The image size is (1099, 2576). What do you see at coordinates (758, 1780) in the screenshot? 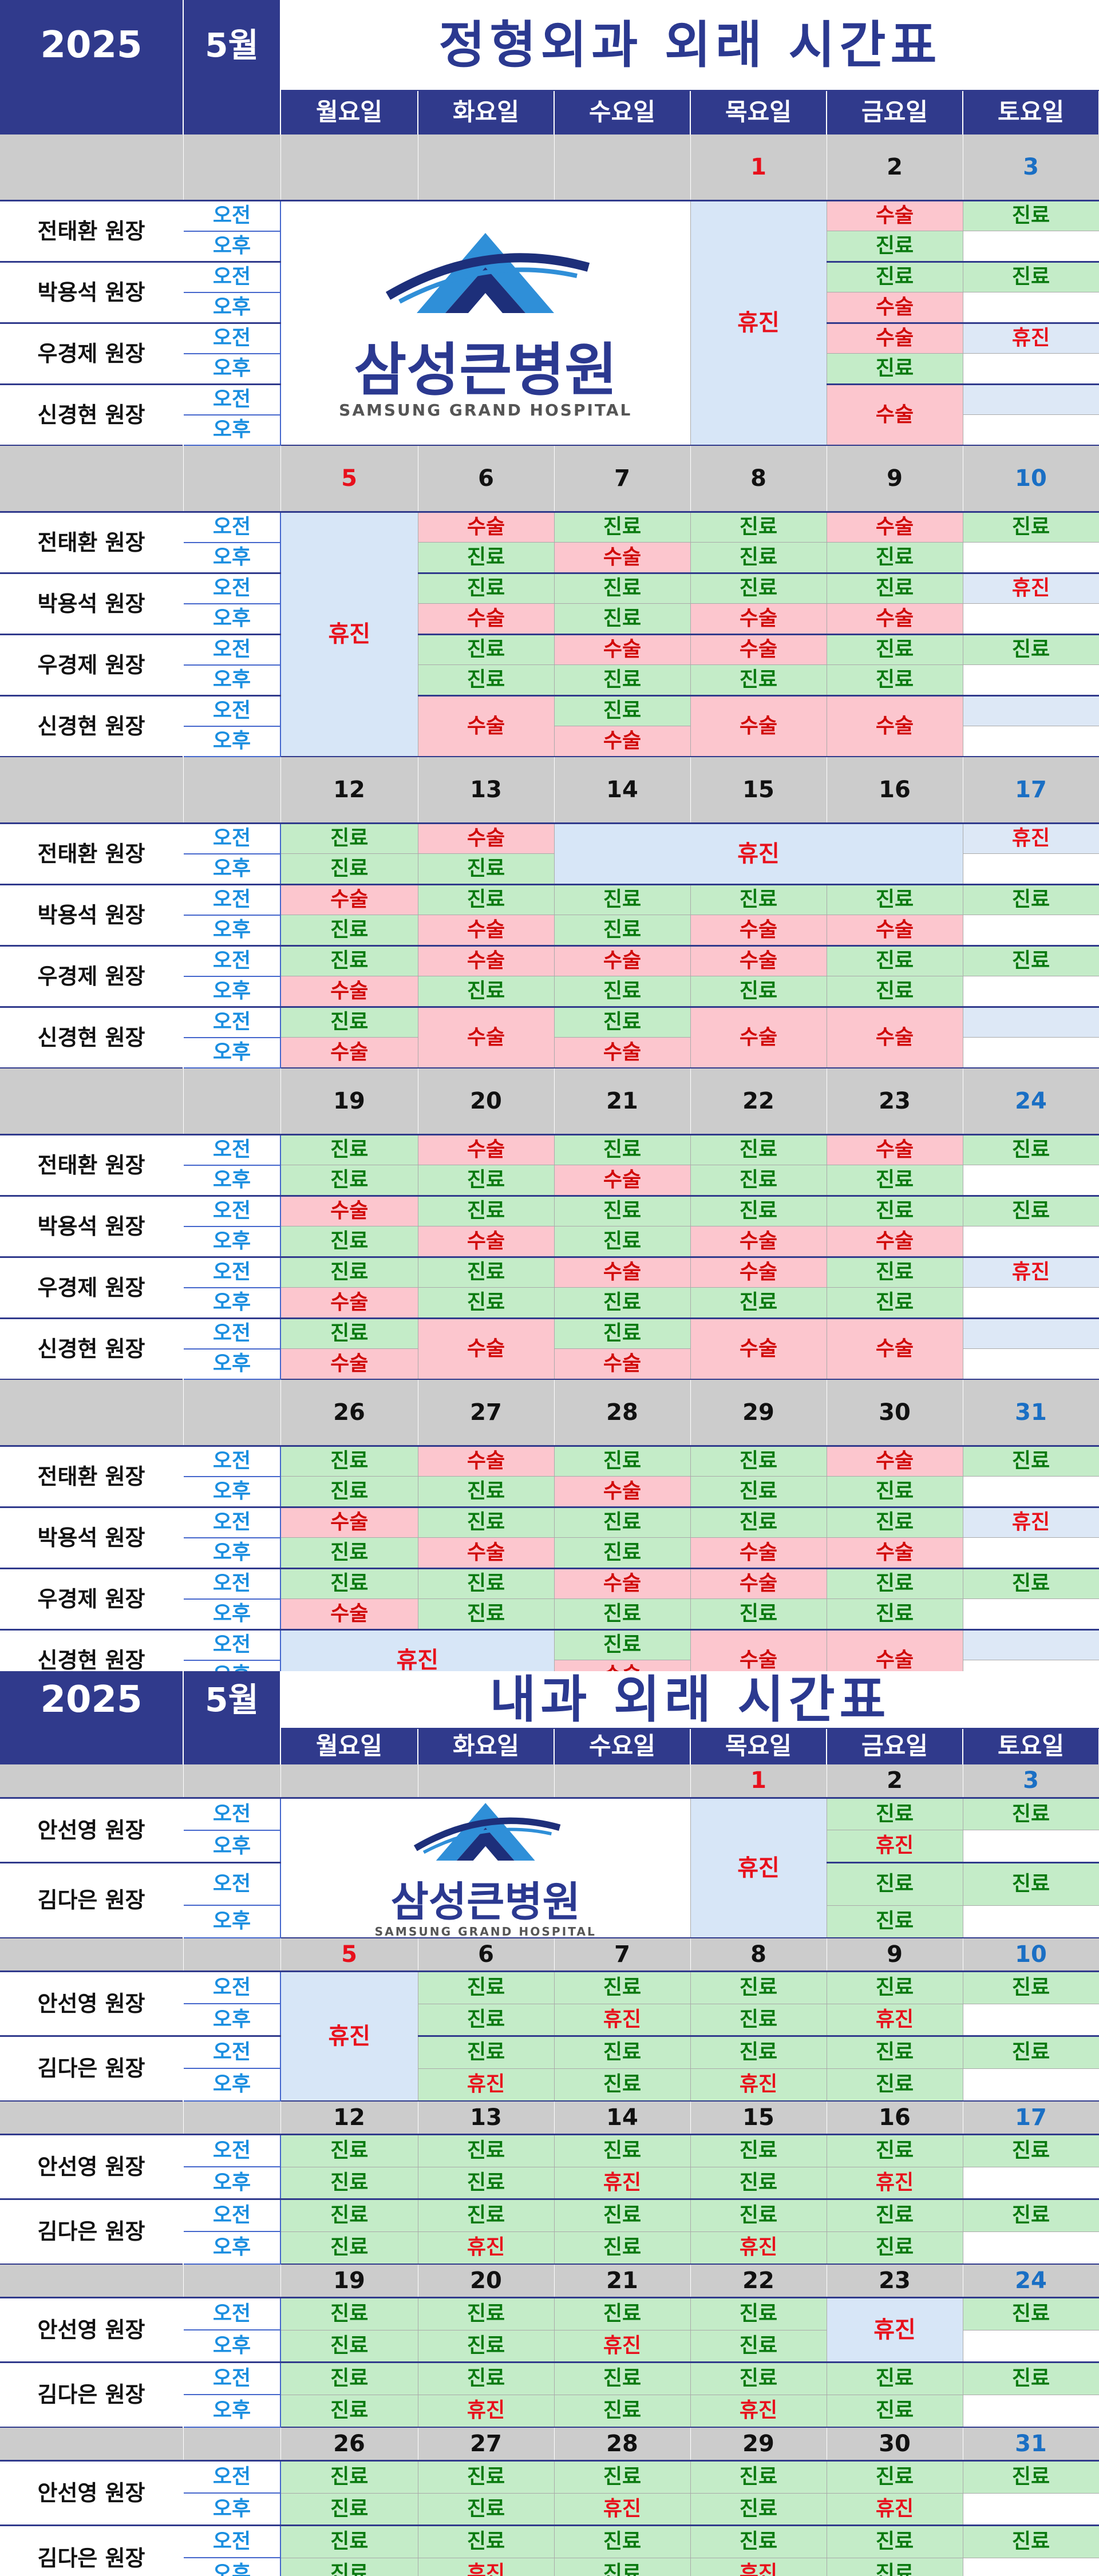
I see `date-cell: 1` at bounding box center [758, 1780].